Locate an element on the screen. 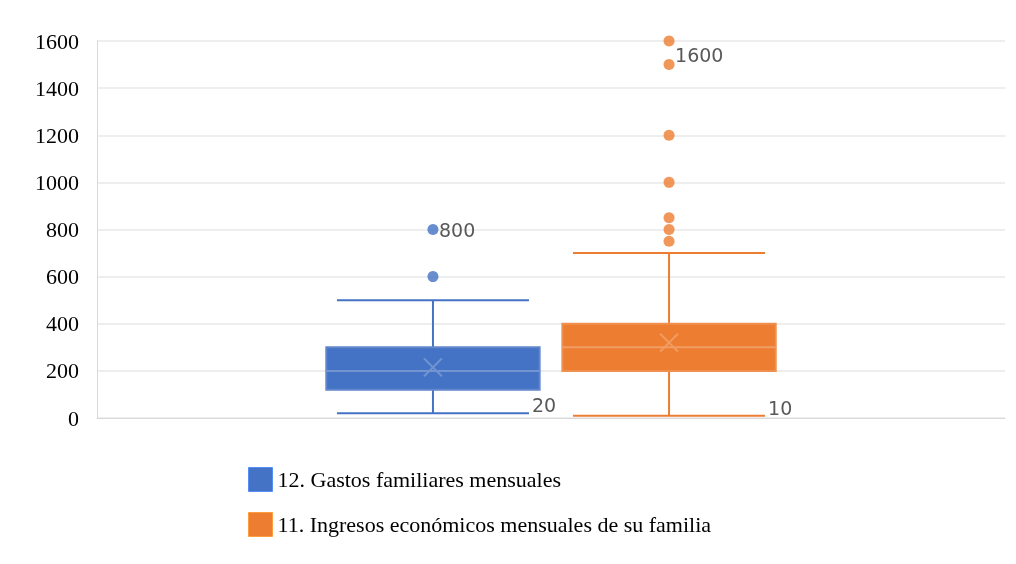 The height and width of the screenshot is (564, 1016). y-tick-label: 1400 is located at coordinates (57, 88).